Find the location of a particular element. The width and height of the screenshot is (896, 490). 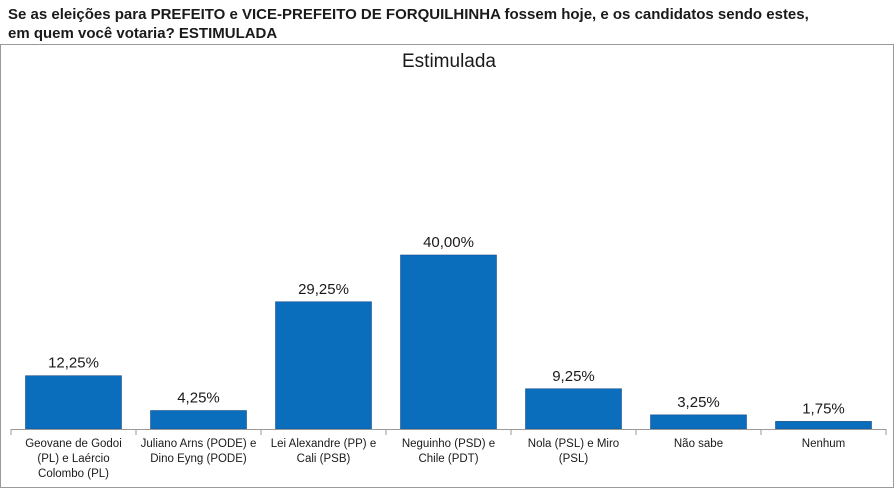

data-label: 1,75% is located at coordinates (823, 408).